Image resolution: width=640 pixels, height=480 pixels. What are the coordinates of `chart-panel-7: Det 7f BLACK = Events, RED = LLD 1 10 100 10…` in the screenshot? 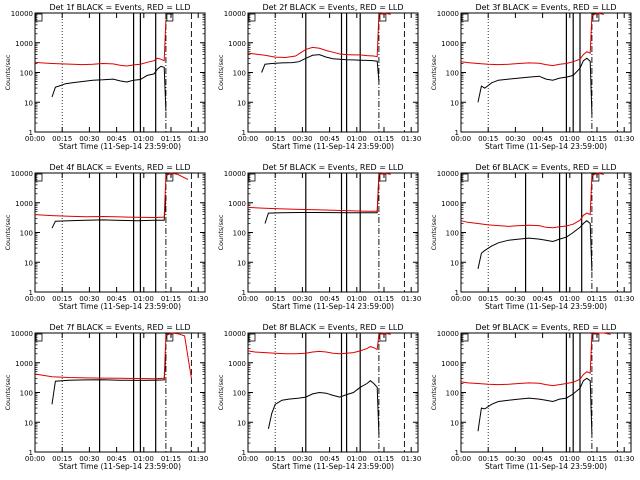 It's located at (106, 397).